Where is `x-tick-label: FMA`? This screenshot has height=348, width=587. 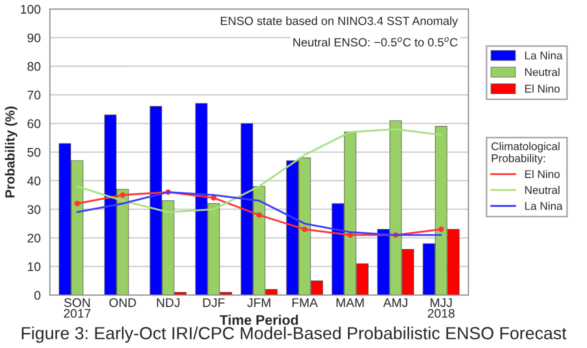
x-tick-label: FMA is located at coordinates (305, 302).